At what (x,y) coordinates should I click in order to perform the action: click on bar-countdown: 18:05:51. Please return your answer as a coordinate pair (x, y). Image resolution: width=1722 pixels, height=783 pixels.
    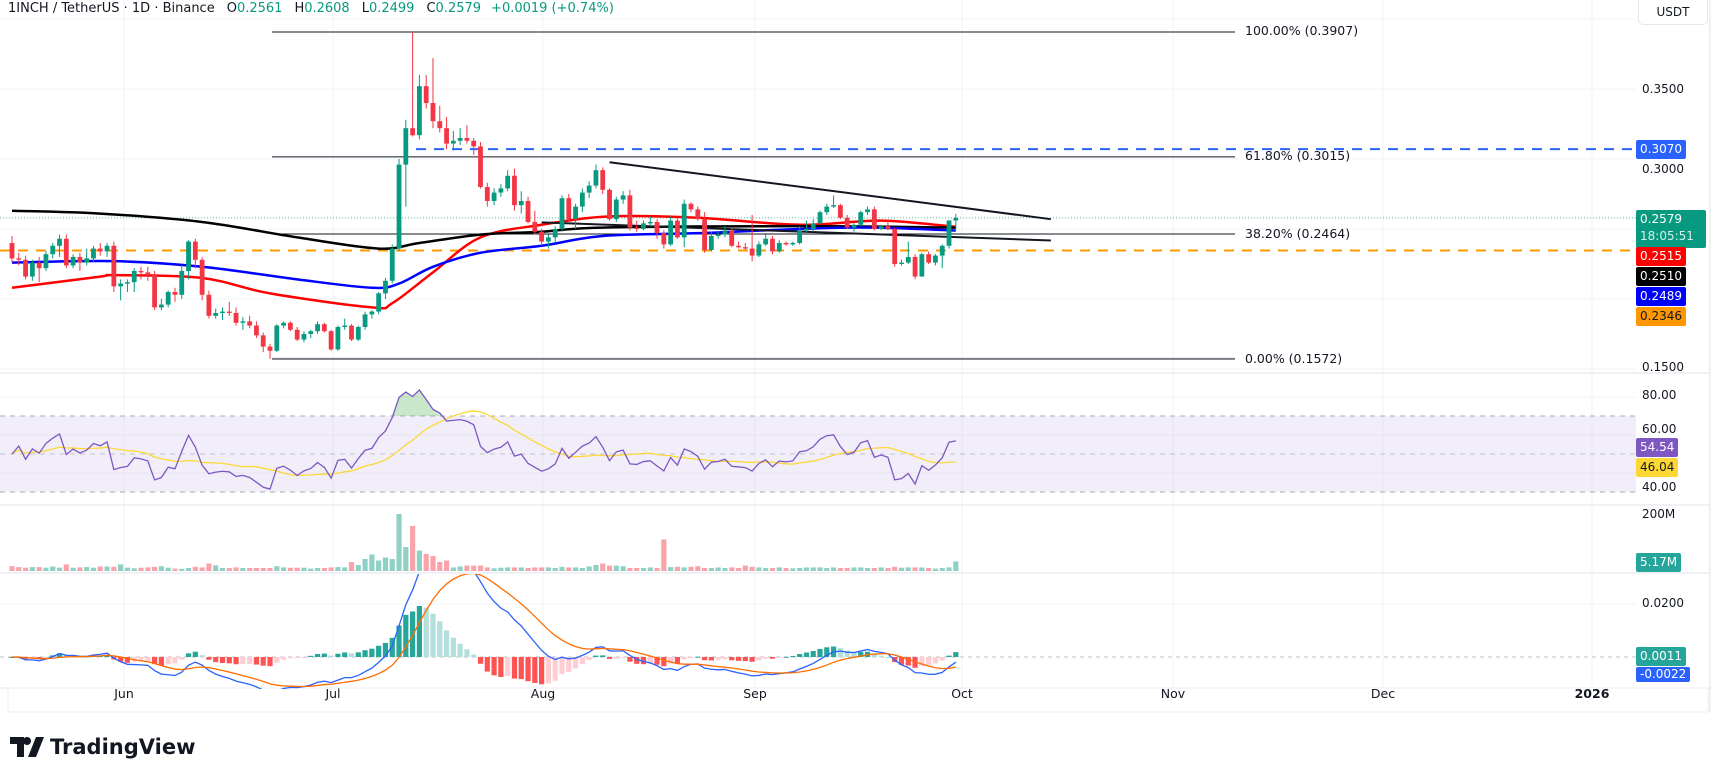
    Looking at the image, I should click on (1667, 236).